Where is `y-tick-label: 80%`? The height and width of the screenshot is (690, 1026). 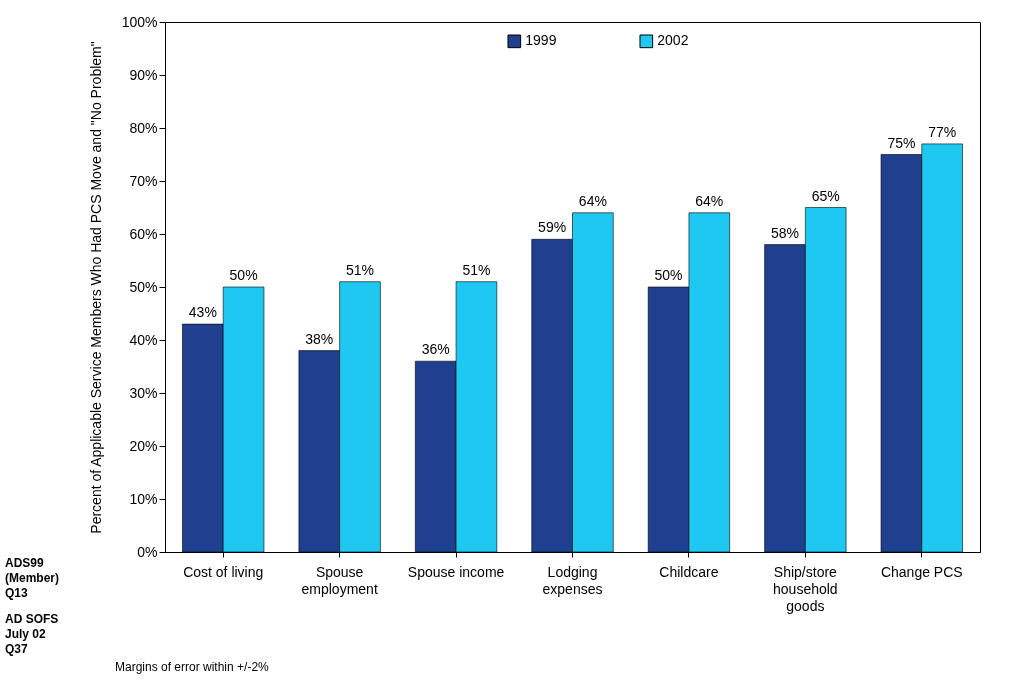
y-tick-label: 80% is located at coordinates (143, 127).